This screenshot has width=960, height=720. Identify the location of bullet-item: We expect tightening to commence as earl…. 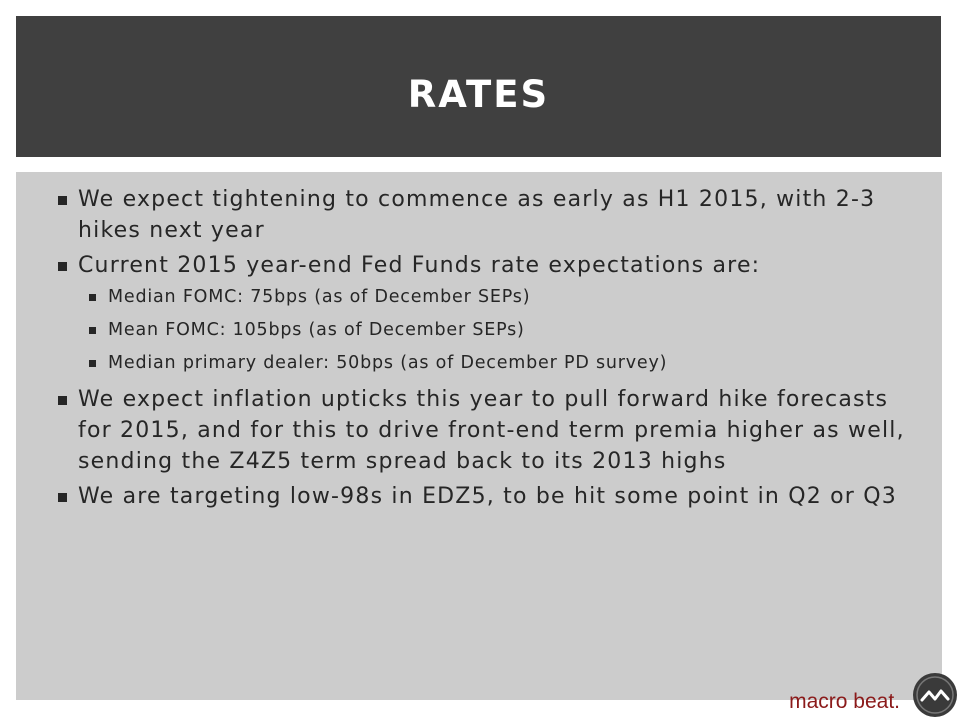
(480, 215).